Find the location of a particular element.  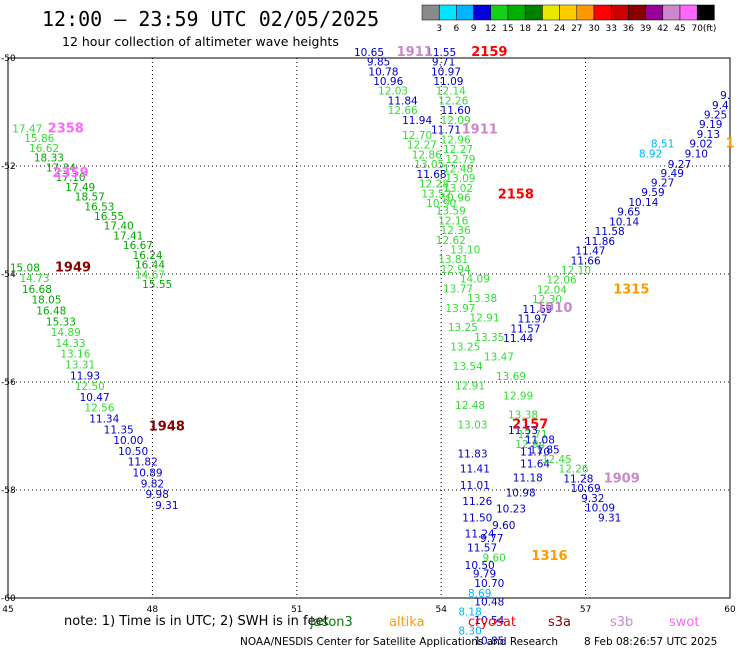

data-point-label: 12.45 is located at coordinates (557, 460).